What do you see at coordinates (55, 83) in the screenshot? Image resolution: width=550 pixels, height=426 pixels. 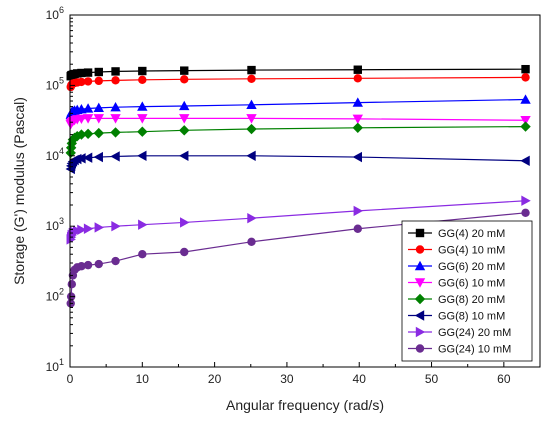 I see `y-tick-label: 10⁵` at bounding box center [55, 83].